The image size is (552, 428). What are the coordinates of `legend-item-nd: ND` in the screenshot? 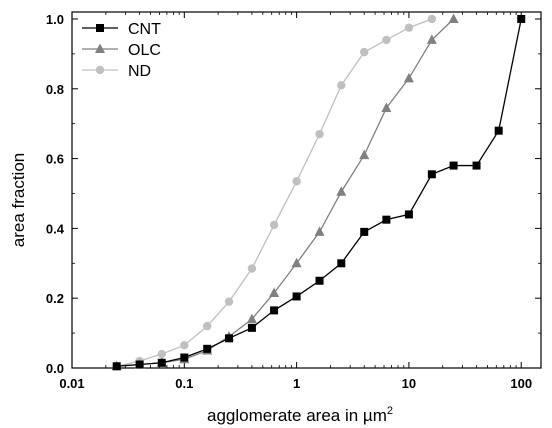 It's located at (116, 71).